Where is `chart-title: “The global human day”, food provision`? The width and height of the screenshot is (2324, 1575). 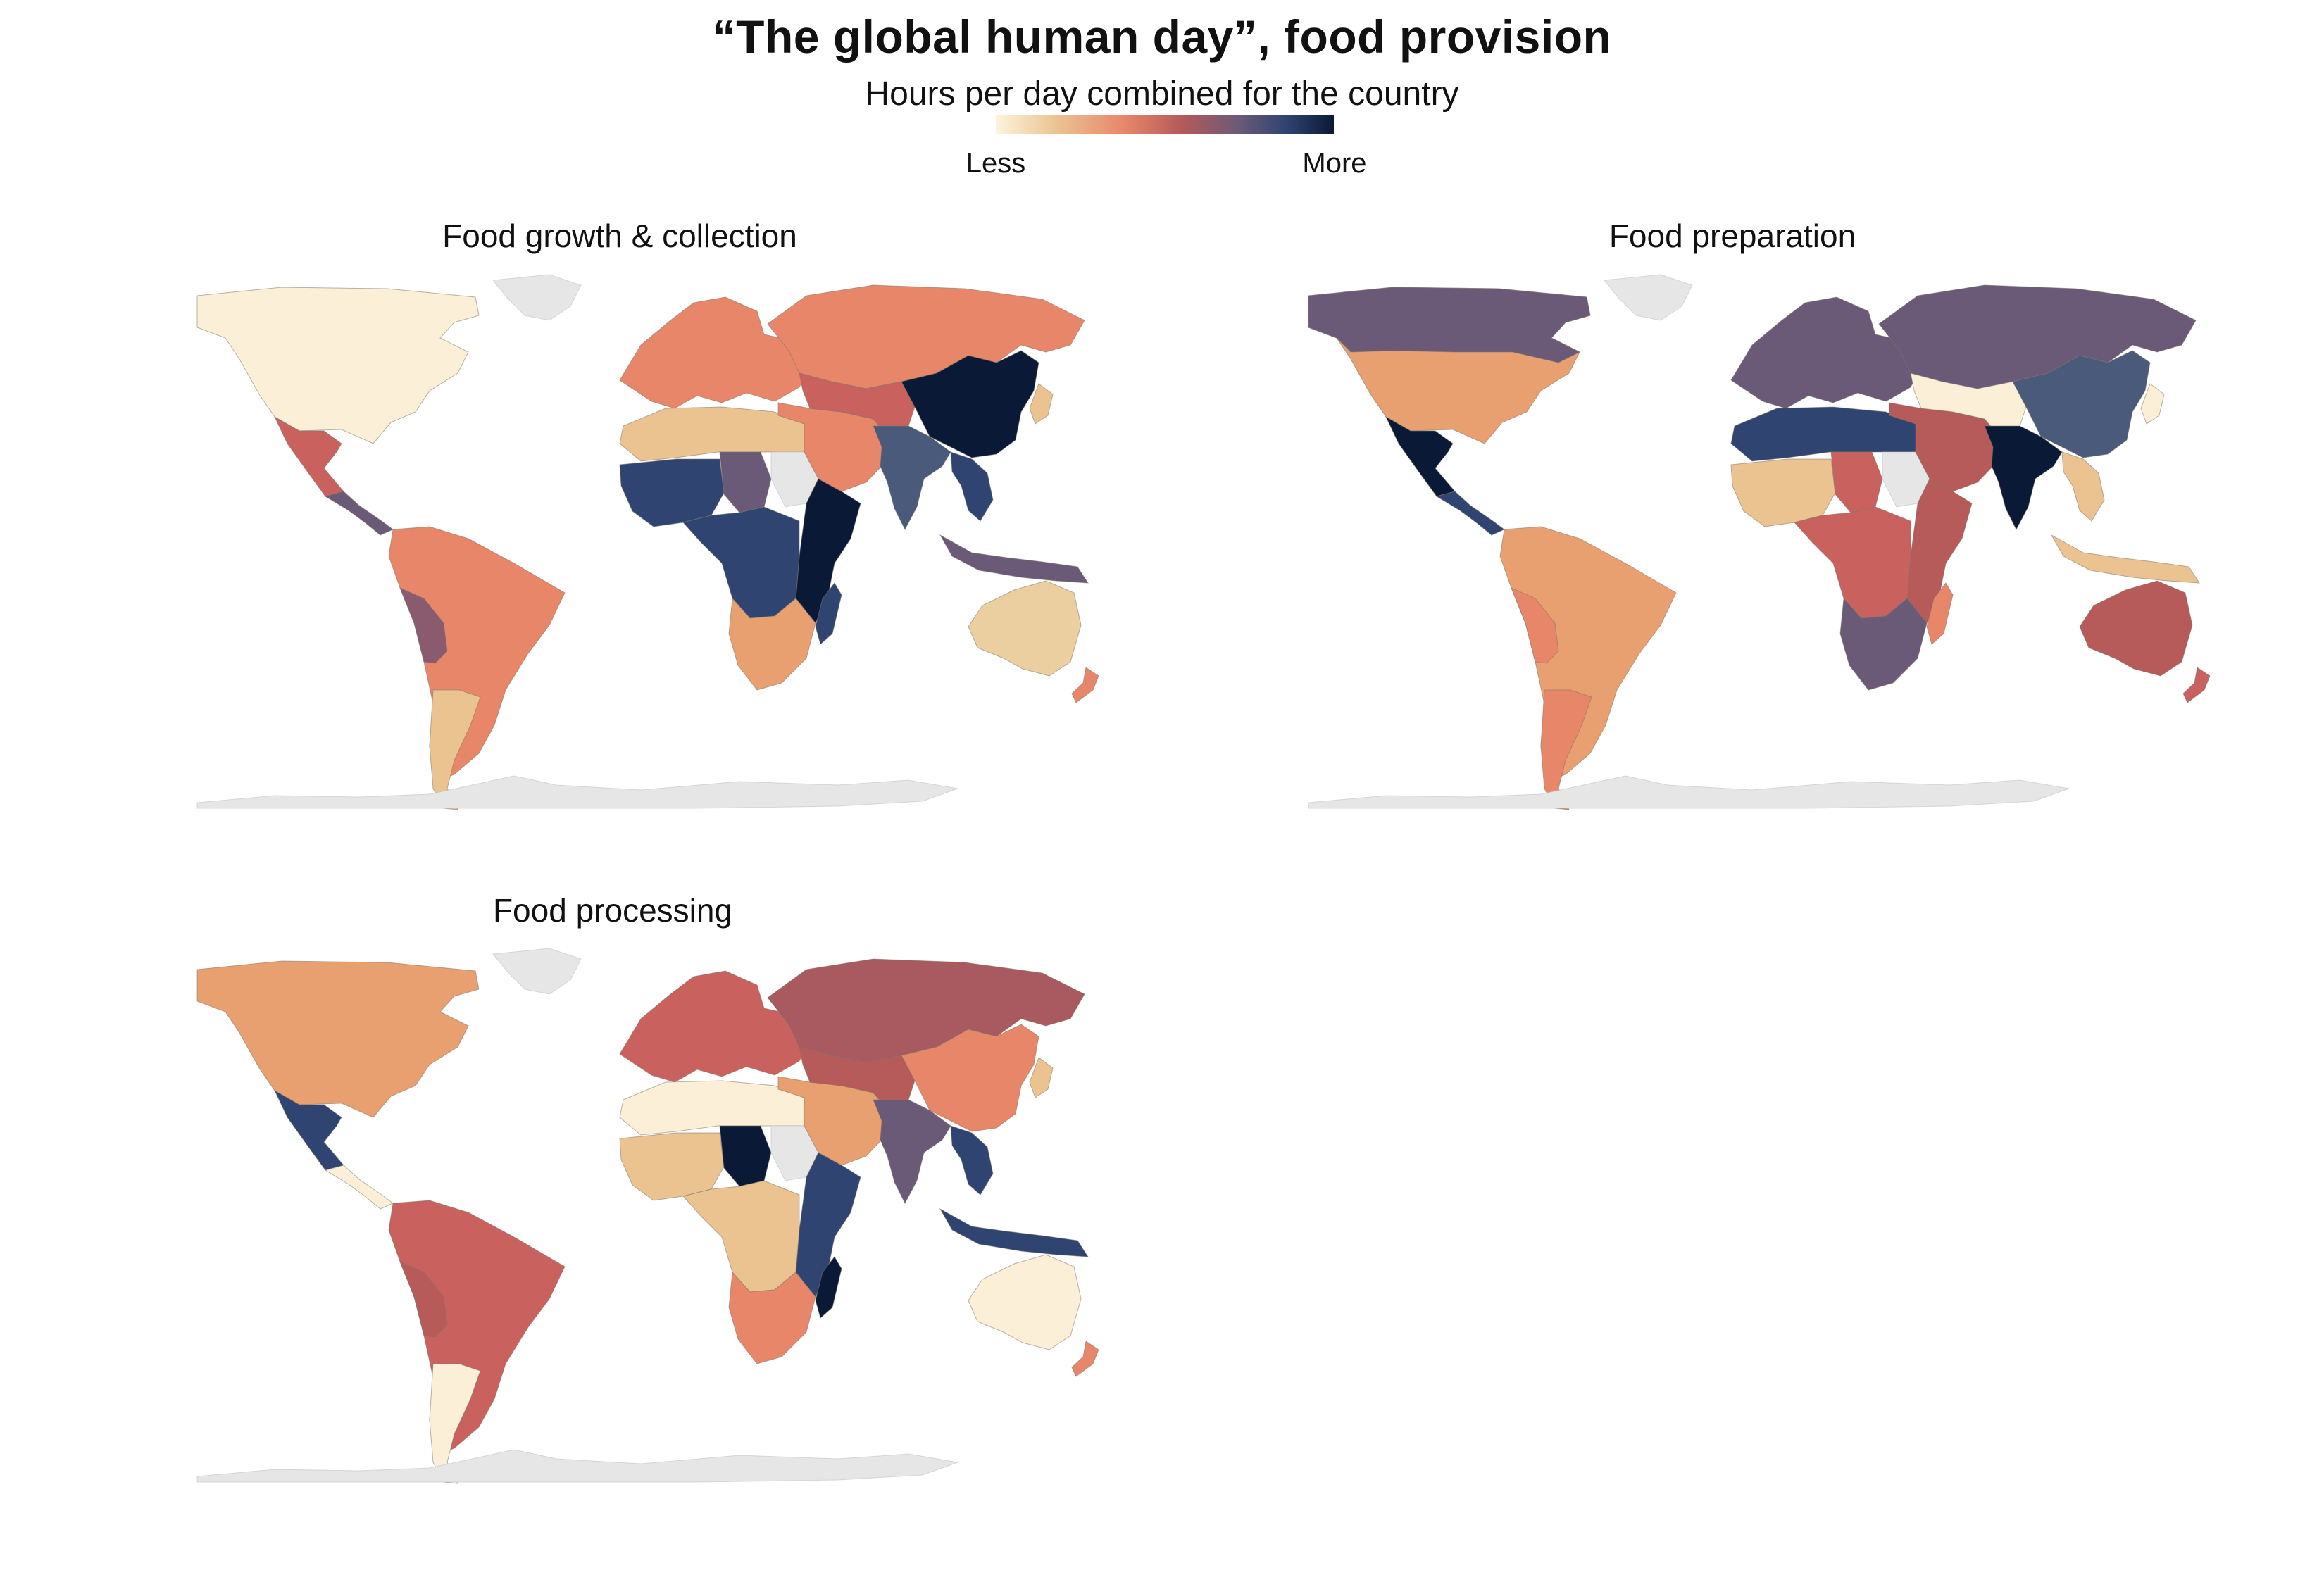
chart-title: “The global human day”, food provision is located at coordinates (1162, 37).